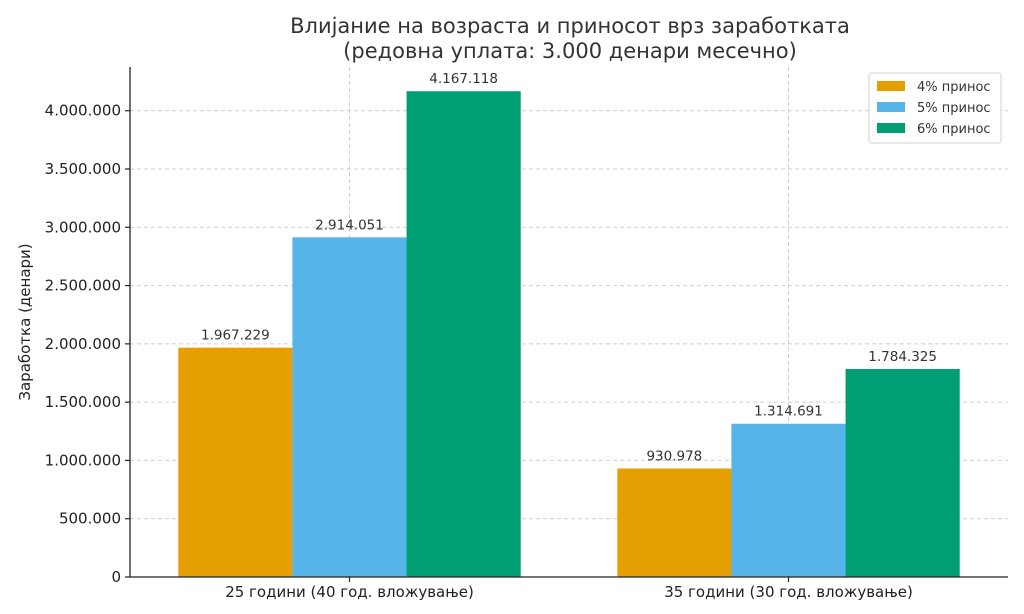  What do you see at coordinates (954, 129) in the screenshot?
I see `legend-label: 6% принос` at bounding box center [954, 129].